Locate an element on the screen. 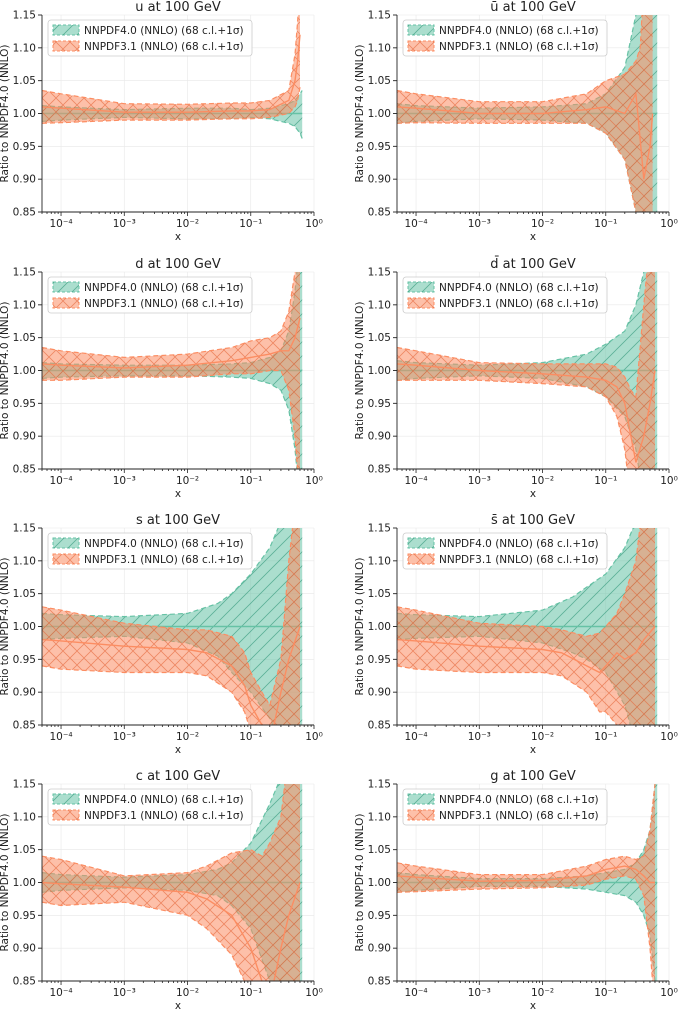 The width and height of the screenshot is (685, 1010). chart-title: ū at 100 GeV is located at coordinates (533, 7).